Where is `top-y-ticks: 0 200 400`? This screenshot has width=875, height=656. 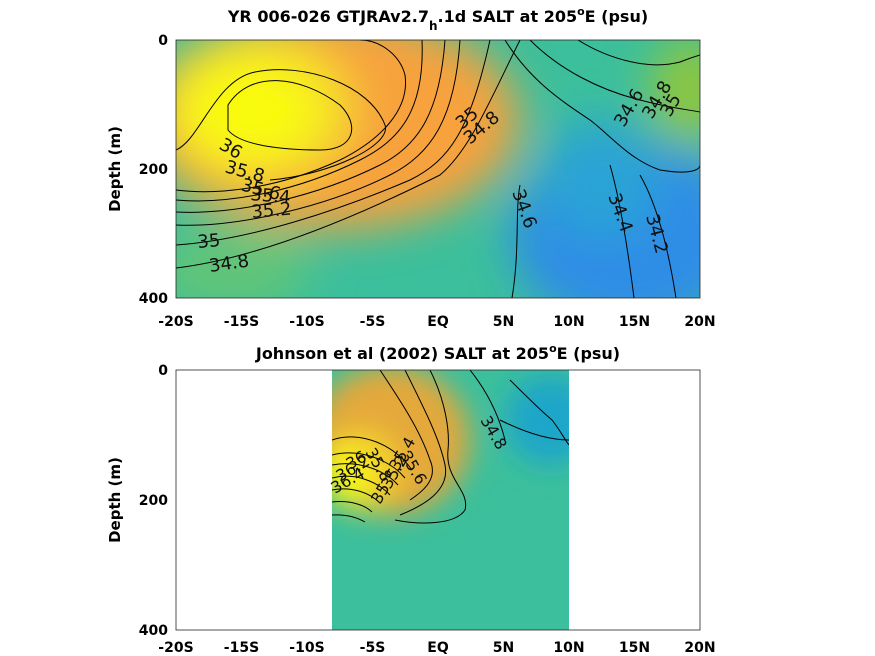 top-y-ticks: 0 200 400 is located at coordinates (153, 170).